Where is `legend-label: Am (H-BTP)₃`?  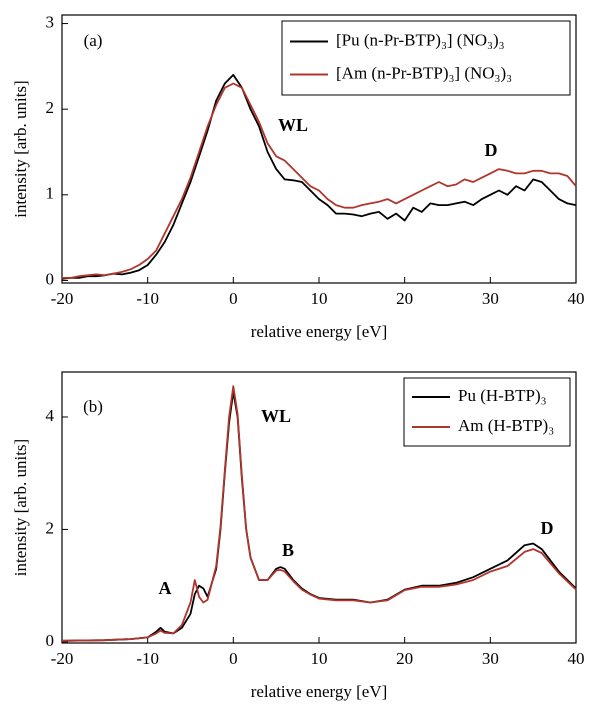
legend-label: Am (H-BTP)₃ is located at coordinates (506, 425).